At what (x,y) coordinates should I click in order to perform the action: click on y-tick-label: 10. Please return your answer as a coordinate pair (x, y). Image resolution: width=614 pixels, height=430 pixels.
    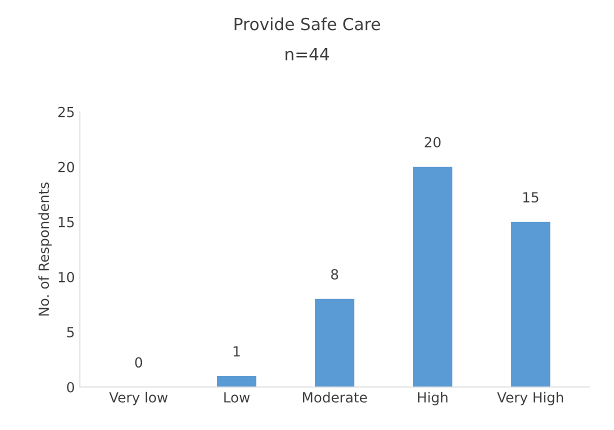
    Looking at the image, I should click on (66, 277).